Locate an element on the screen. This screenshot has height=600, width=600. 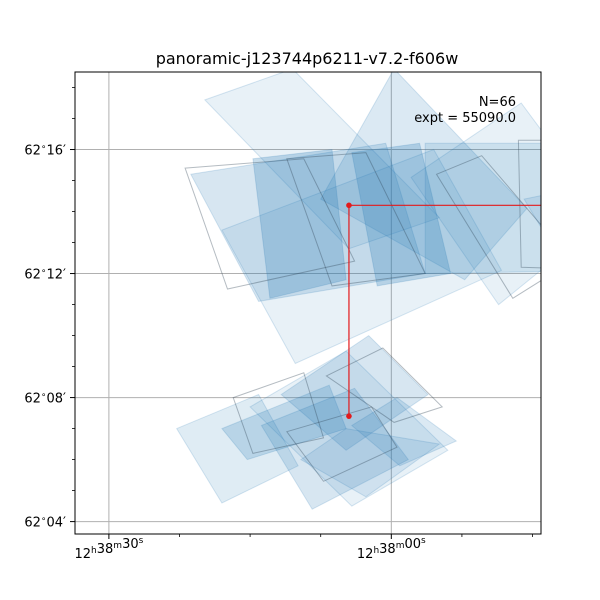
outline-panel-b is located at coordinates (356, 219).